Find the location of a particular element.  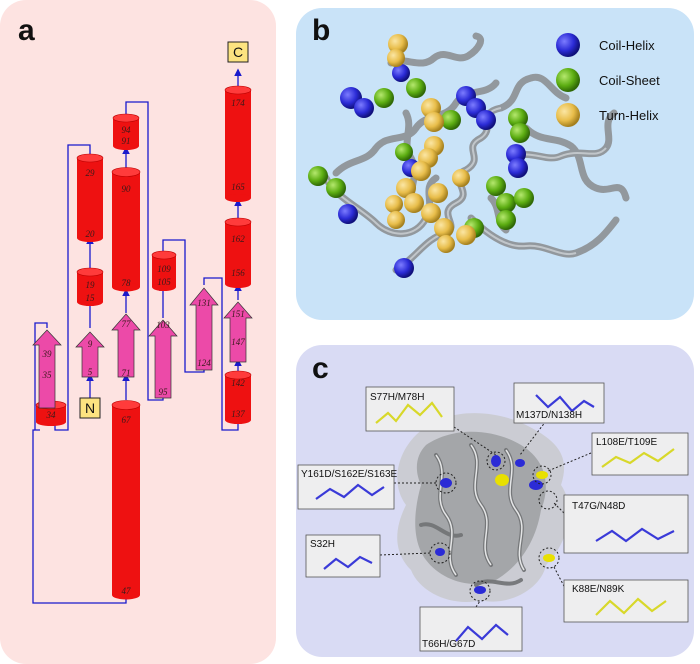

strand-35: 39 35 is located at coordinates (47, 369).